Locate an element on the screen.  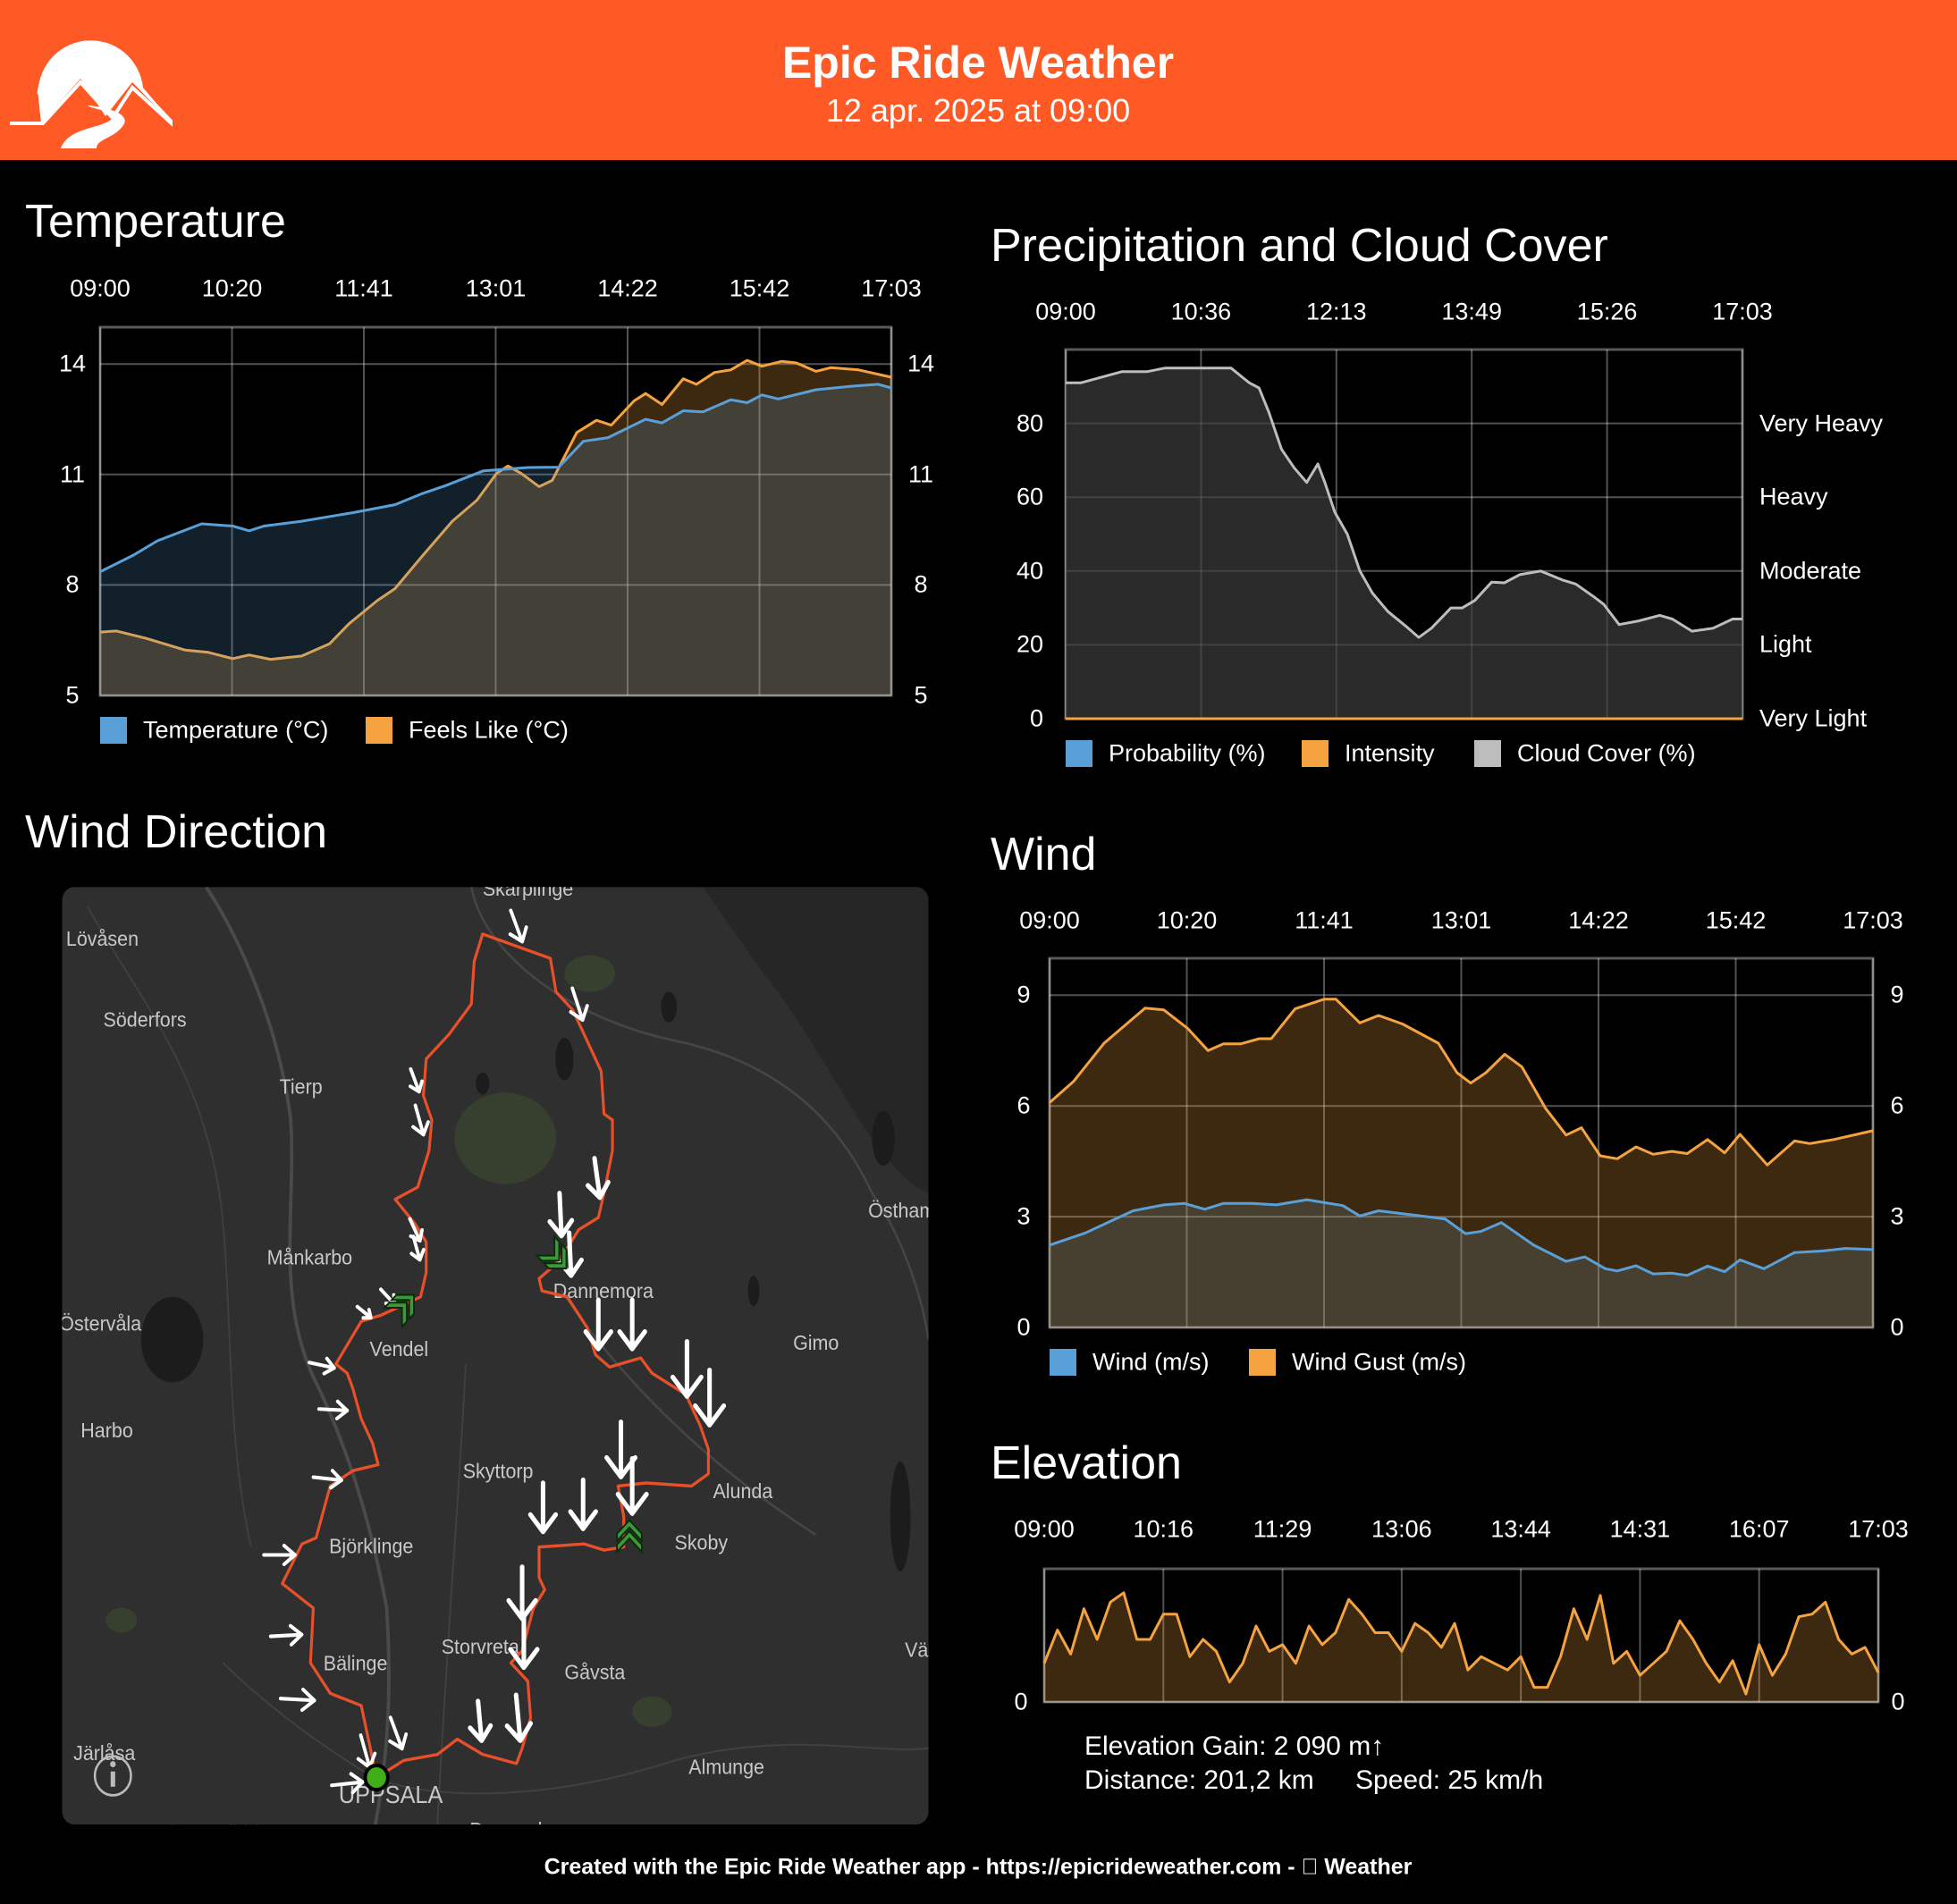
map-place-label: Skyttorp is located at coordinates (499, 1471).